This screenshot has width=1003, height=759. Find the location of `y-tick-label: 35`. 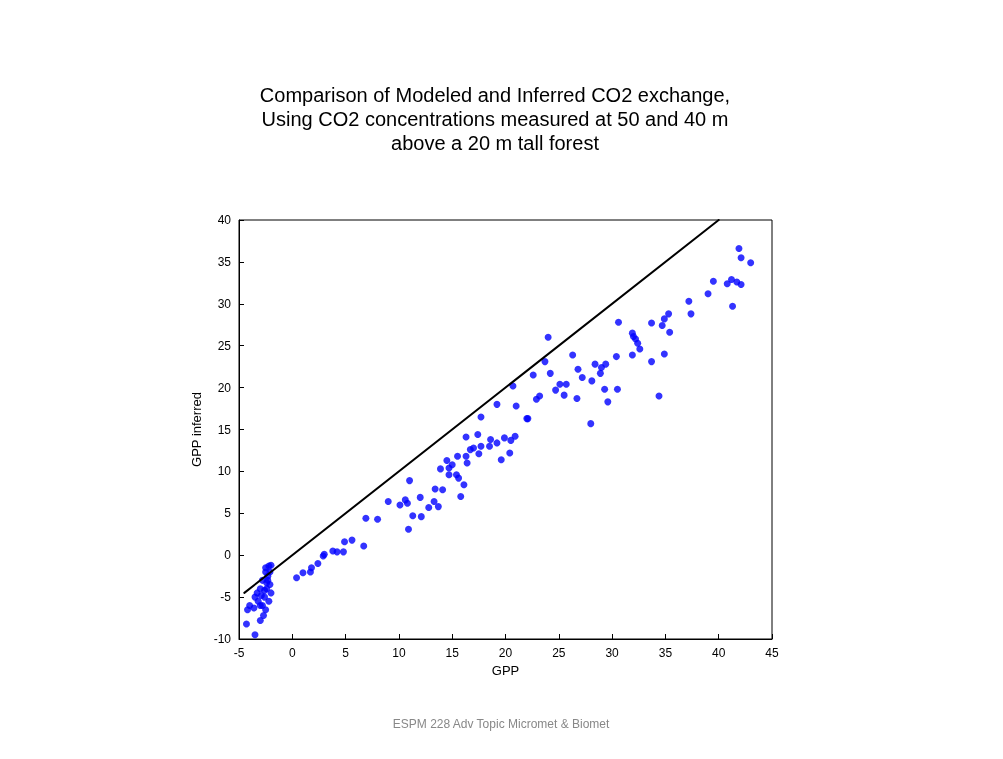

y-tick-label: 35 is located at coordinates (224, 261).